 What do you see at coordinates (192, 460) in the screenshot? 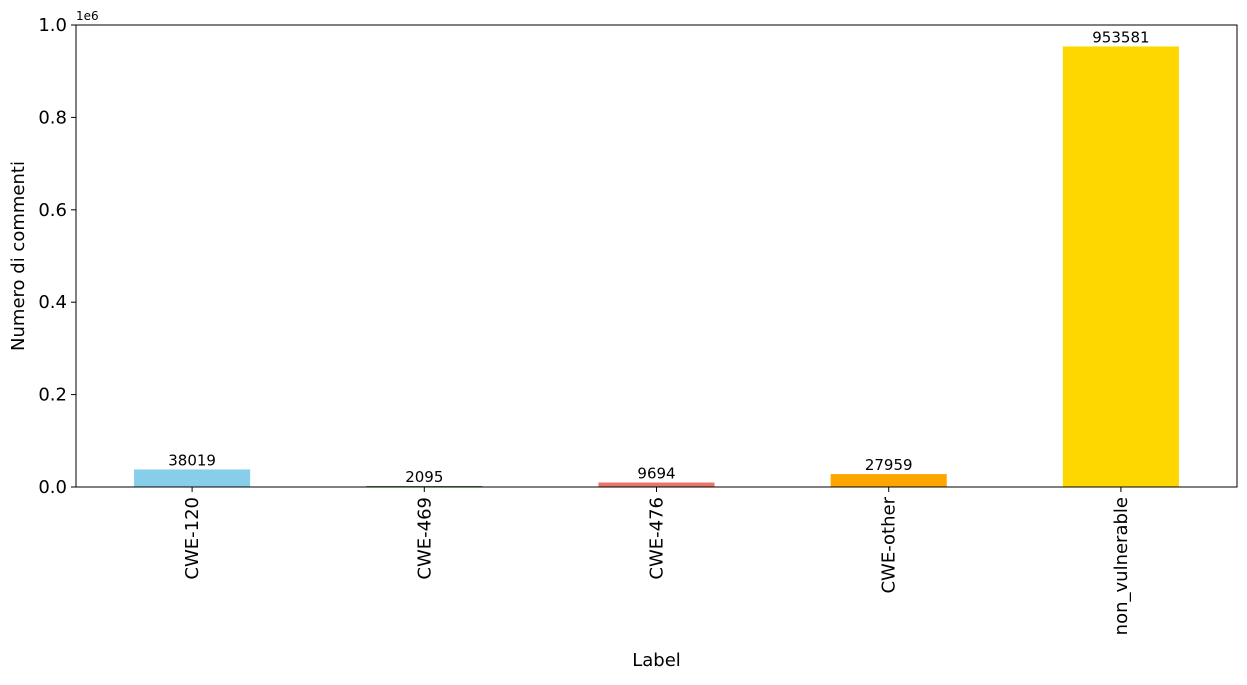
I see `bar-value-label: 38019` at bounding box center [192, 460].